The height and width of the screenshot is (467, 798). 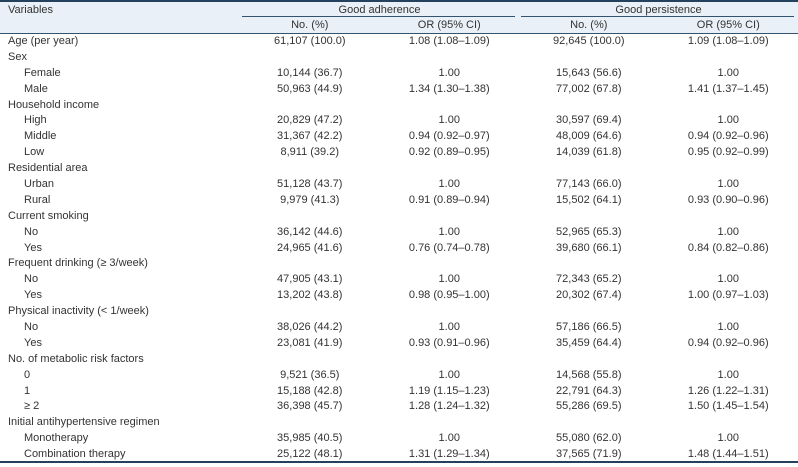 What do you see at coordinates (589, 342) in the screenshot?
I see `row-value: 35,459 (64.4)` at bounding box center [589, 342].